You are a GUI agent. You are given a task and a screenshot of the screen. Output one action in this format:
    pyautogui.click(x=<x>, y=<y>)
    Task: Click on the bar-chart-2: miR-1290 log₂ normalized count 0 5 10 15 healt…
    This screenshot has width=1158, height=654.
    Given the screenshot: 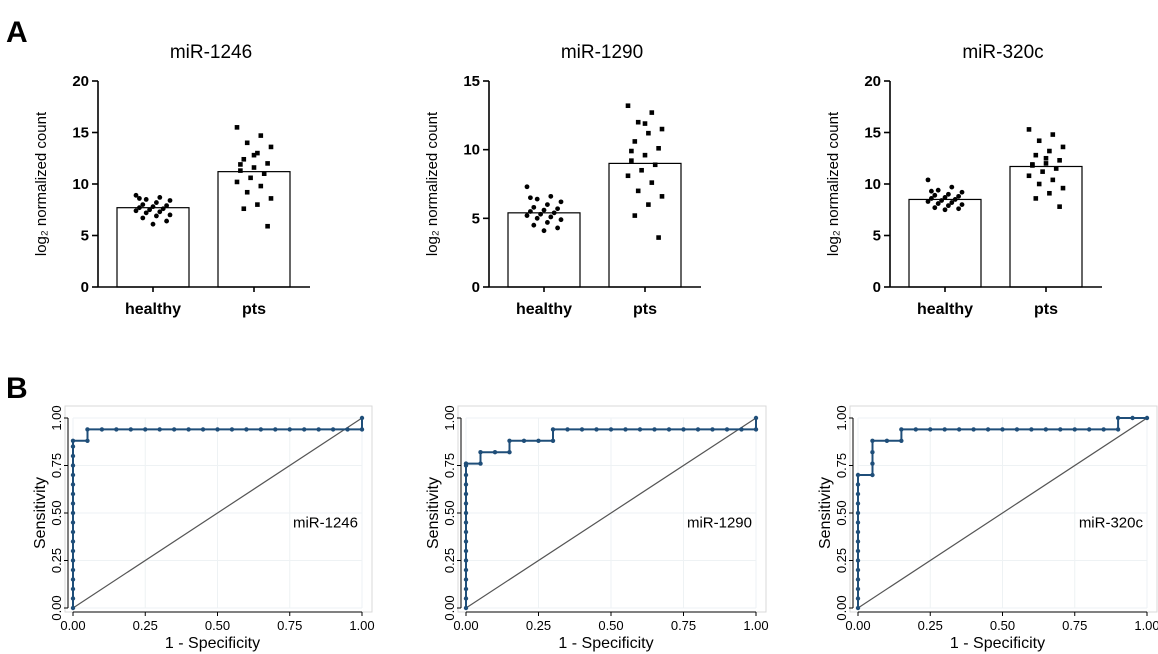 What is the action you would take?
    pyautogui.click(x=562, y=180)
    